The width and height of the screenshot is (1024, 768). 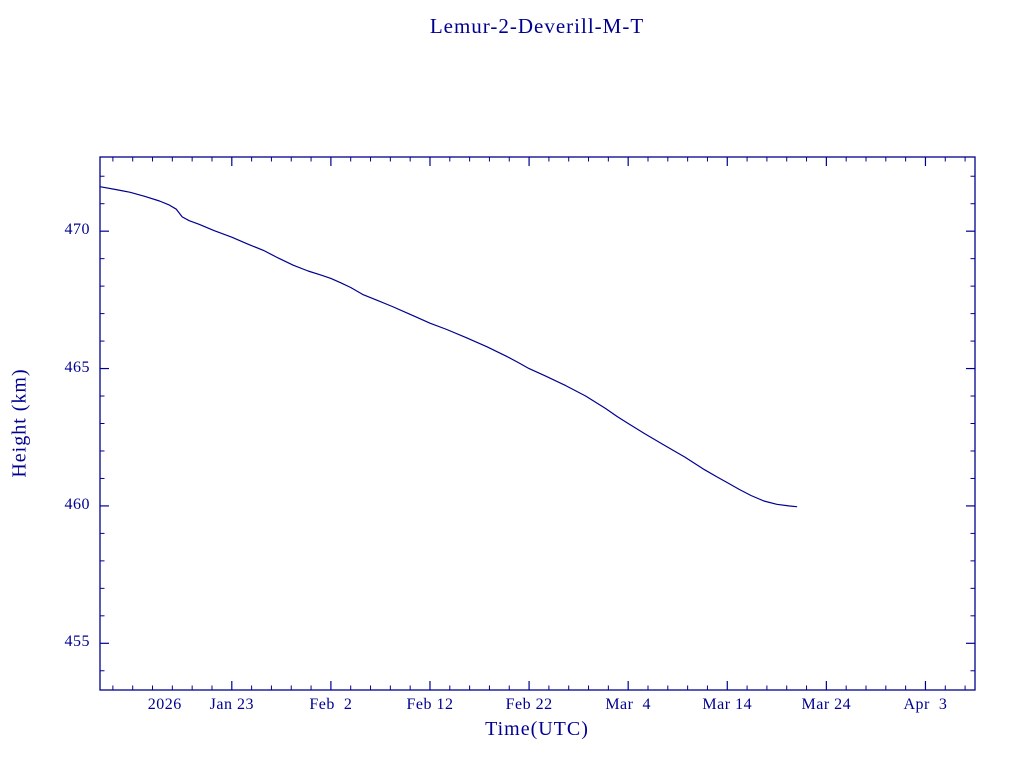 I want to click on x-tick-label: Feb 12, so click(x=430, y=704).